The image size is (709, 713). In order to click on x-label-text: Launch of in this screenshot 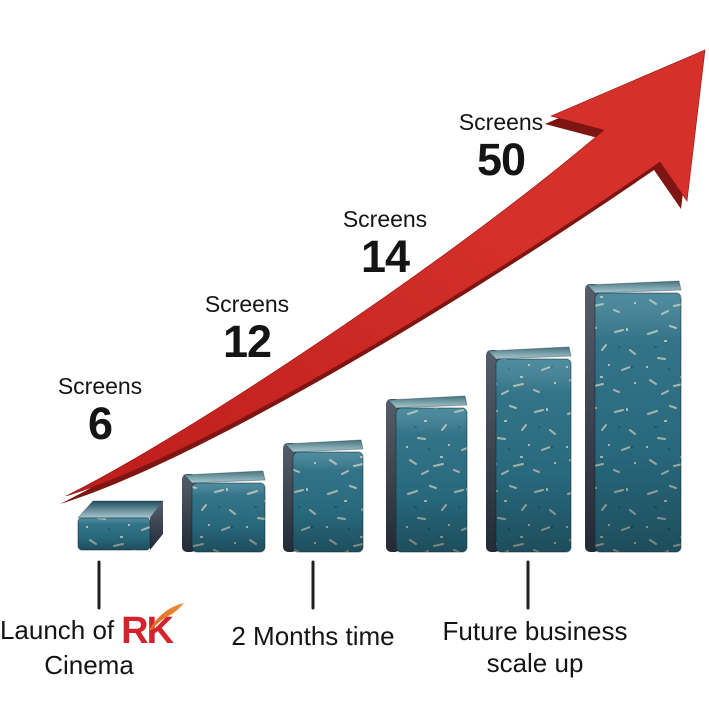, I will do `click(57, 630)`.